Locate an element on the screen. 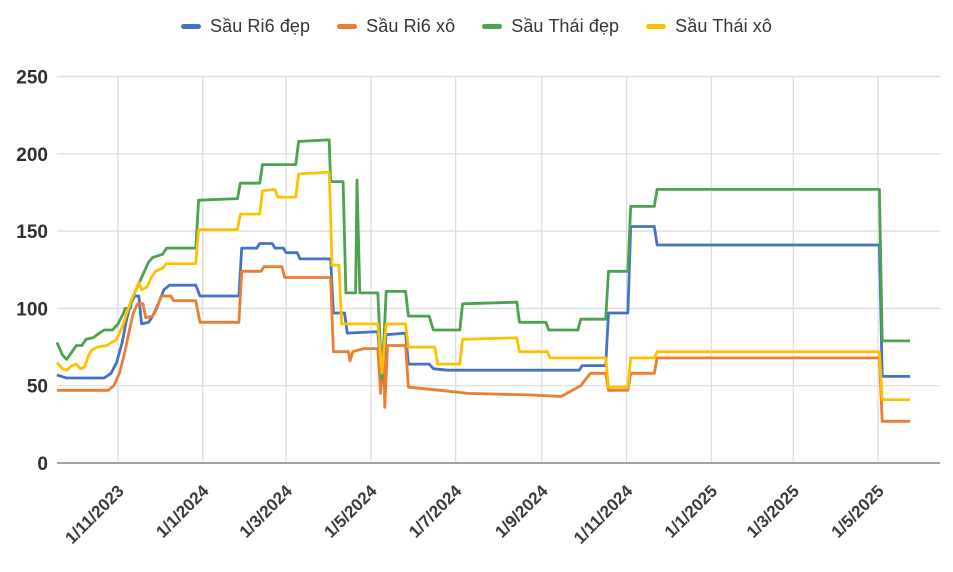  y-tick-label: 50 is located at coordinates (37, 387).